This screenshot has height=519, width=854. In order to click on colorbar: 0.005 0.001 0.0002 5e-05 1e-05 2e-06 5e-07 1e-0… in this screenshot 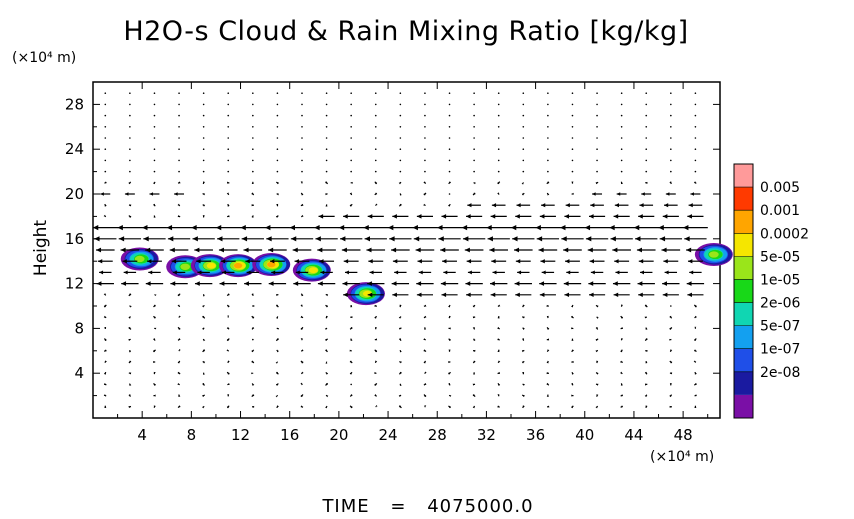, I will do `click(771, 291)`.